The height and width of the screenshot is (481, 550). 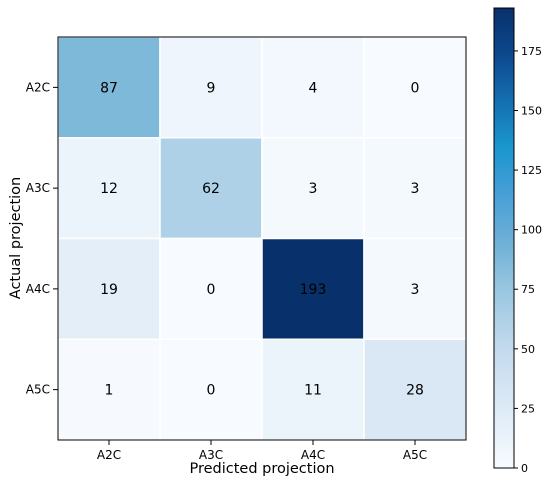 What do you see at coordinates (38, 188) in the screenshot?
I see `y-tick-label: A3C` at bounding box center [38, 188].